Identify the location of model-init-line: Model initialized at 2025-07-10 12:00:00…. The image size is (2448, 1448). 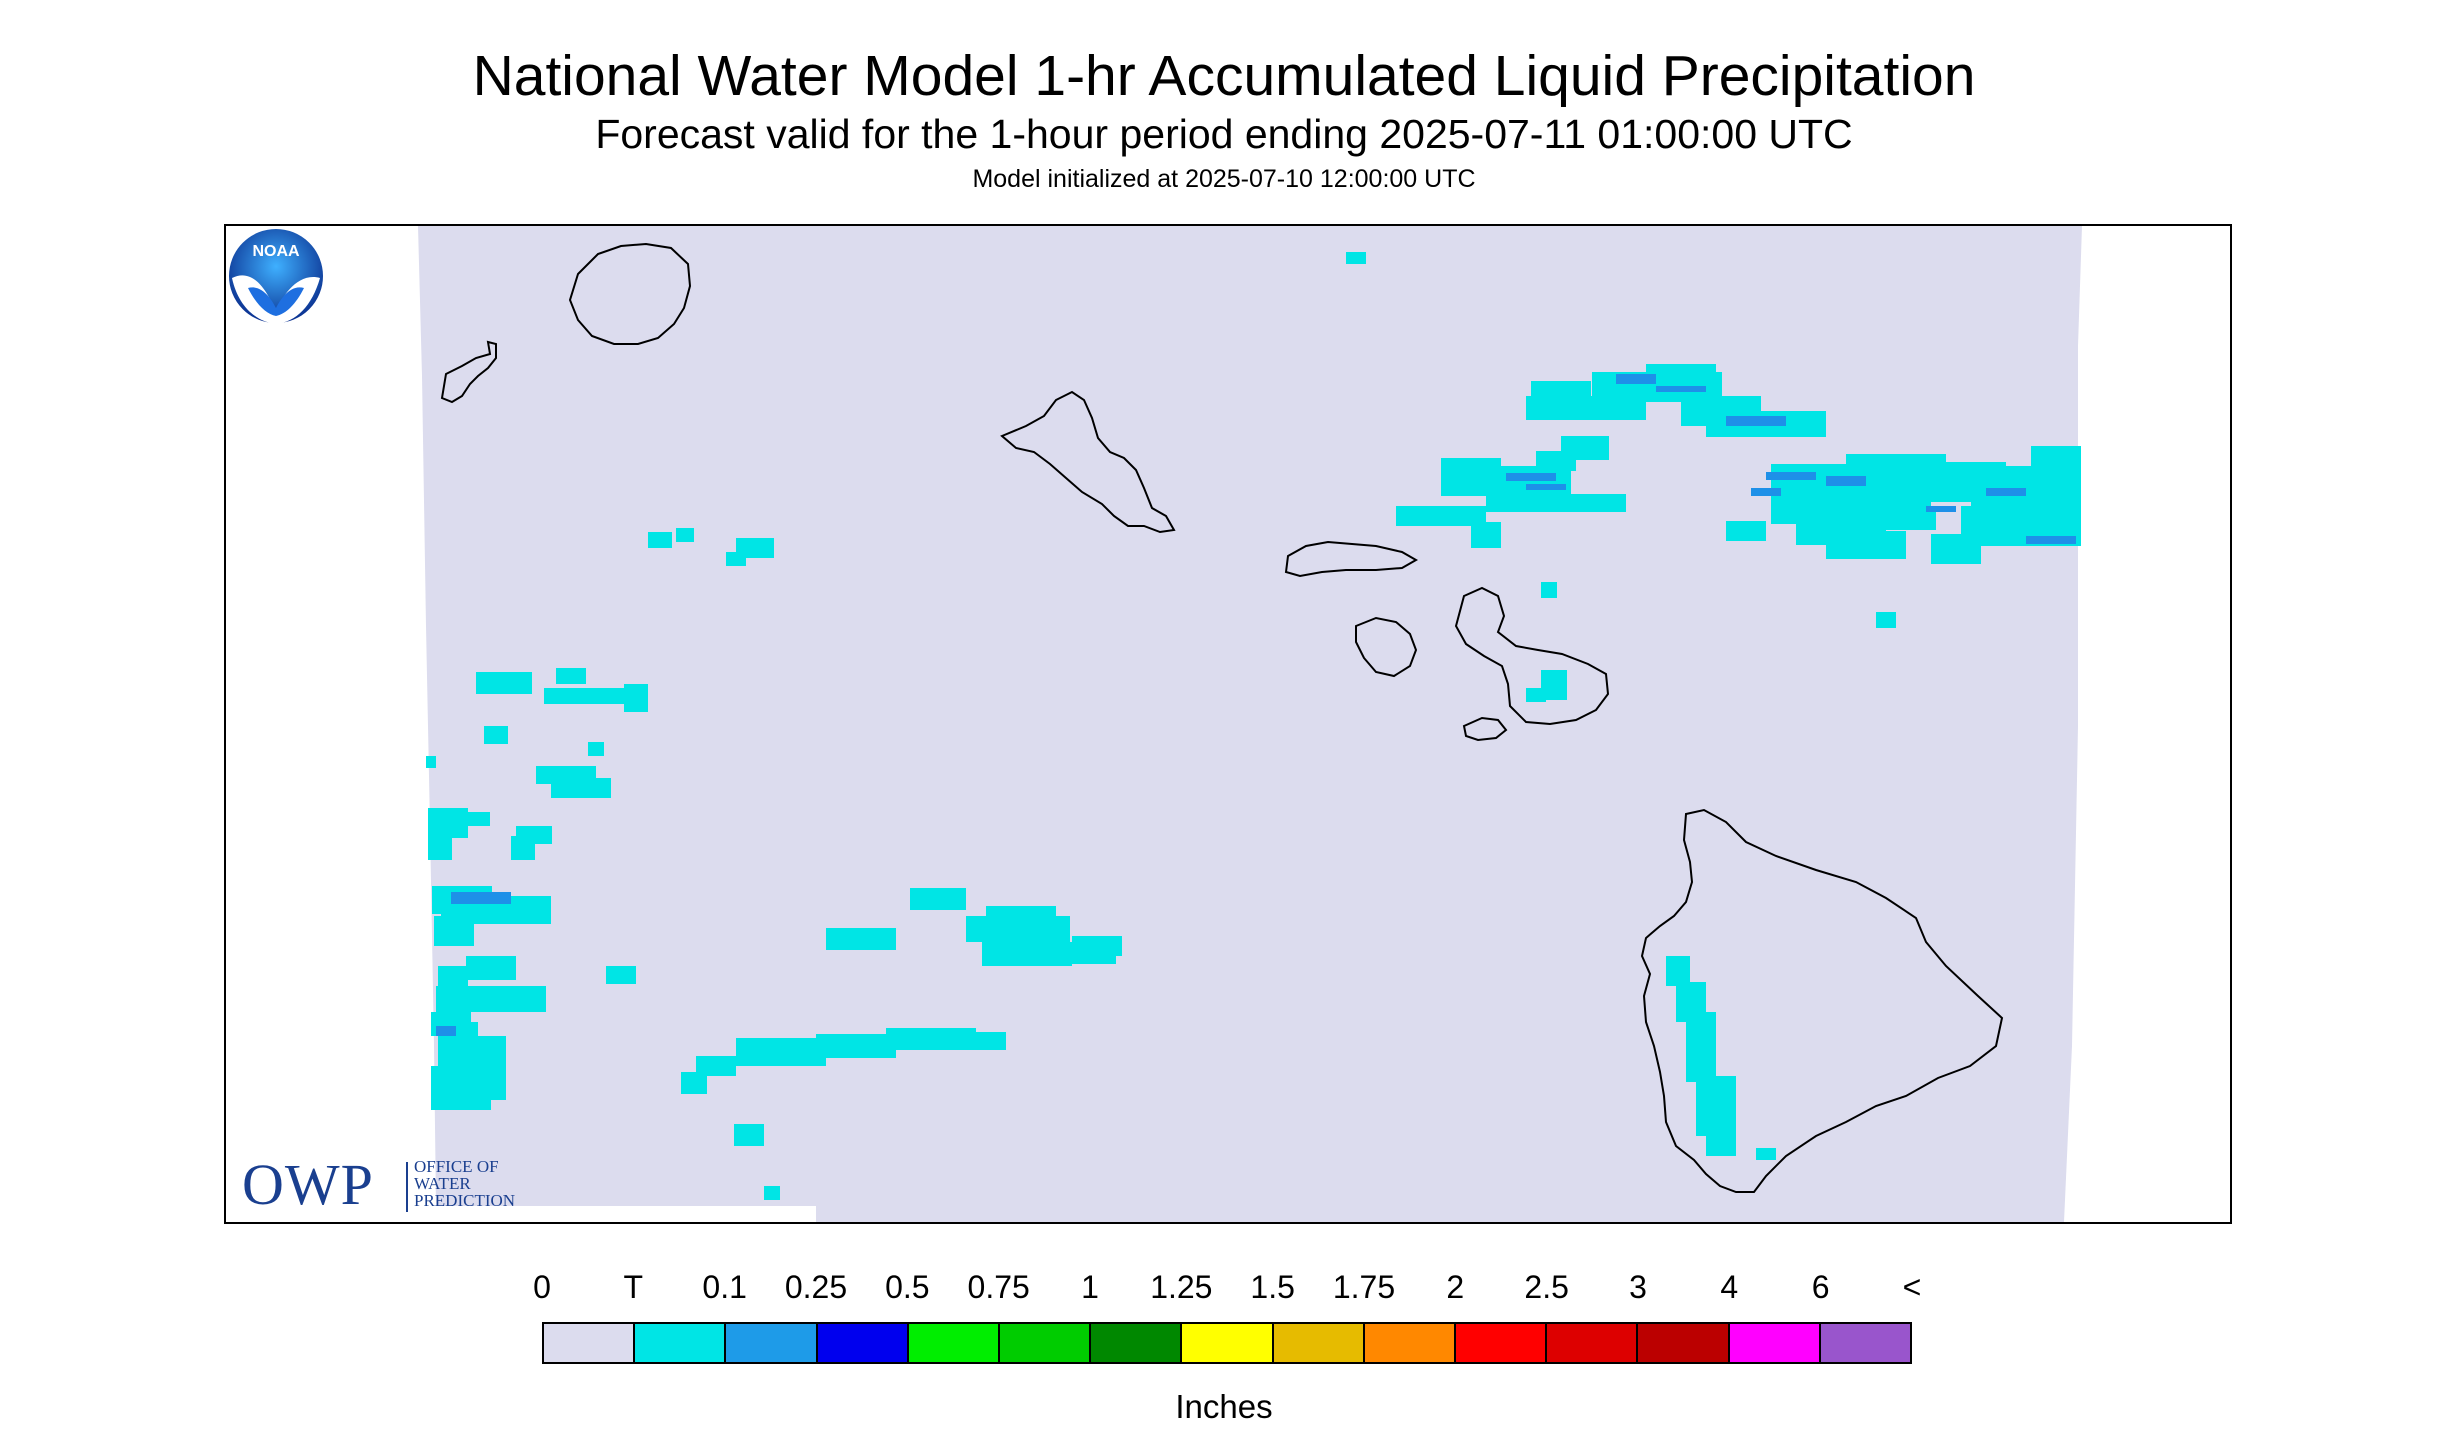
(1224, 179).